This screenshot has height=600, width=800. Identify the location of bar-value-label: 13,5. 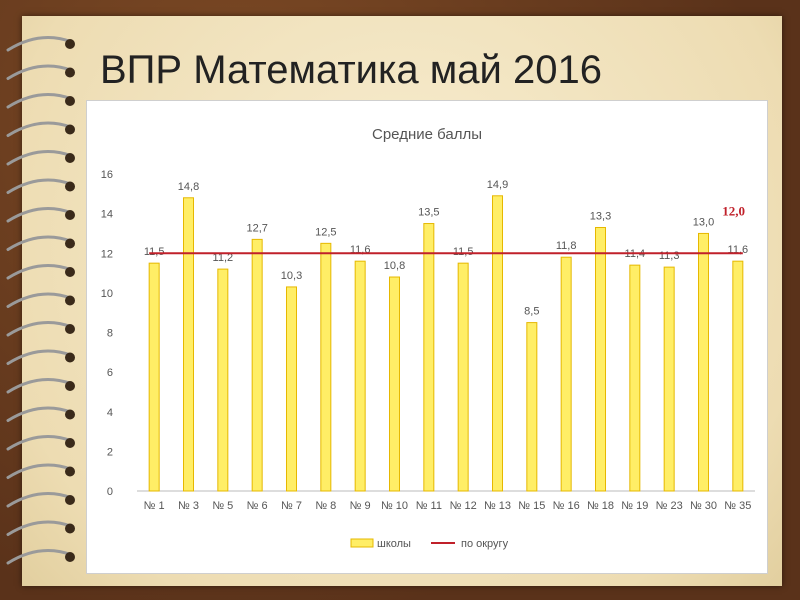
(428, 213).